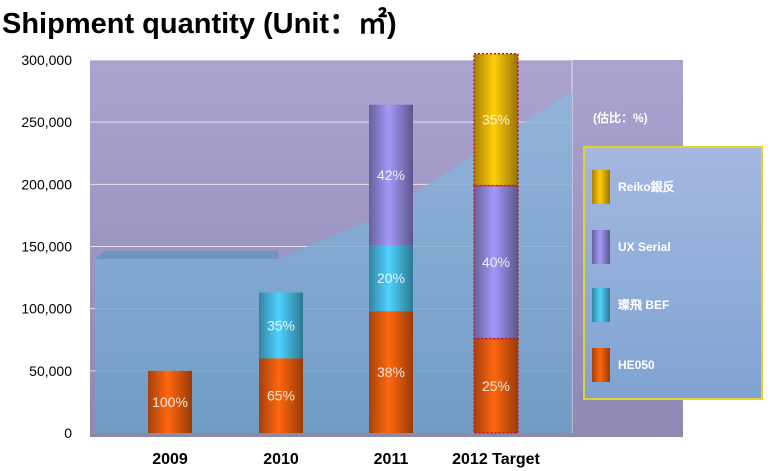 Image resolution: width=780 pixels, height=471 pixels. What do you see at coordinates (46, 60) in the screenshot?
I see `y-tick-label: 300,000` at bounding box center [46, 60].